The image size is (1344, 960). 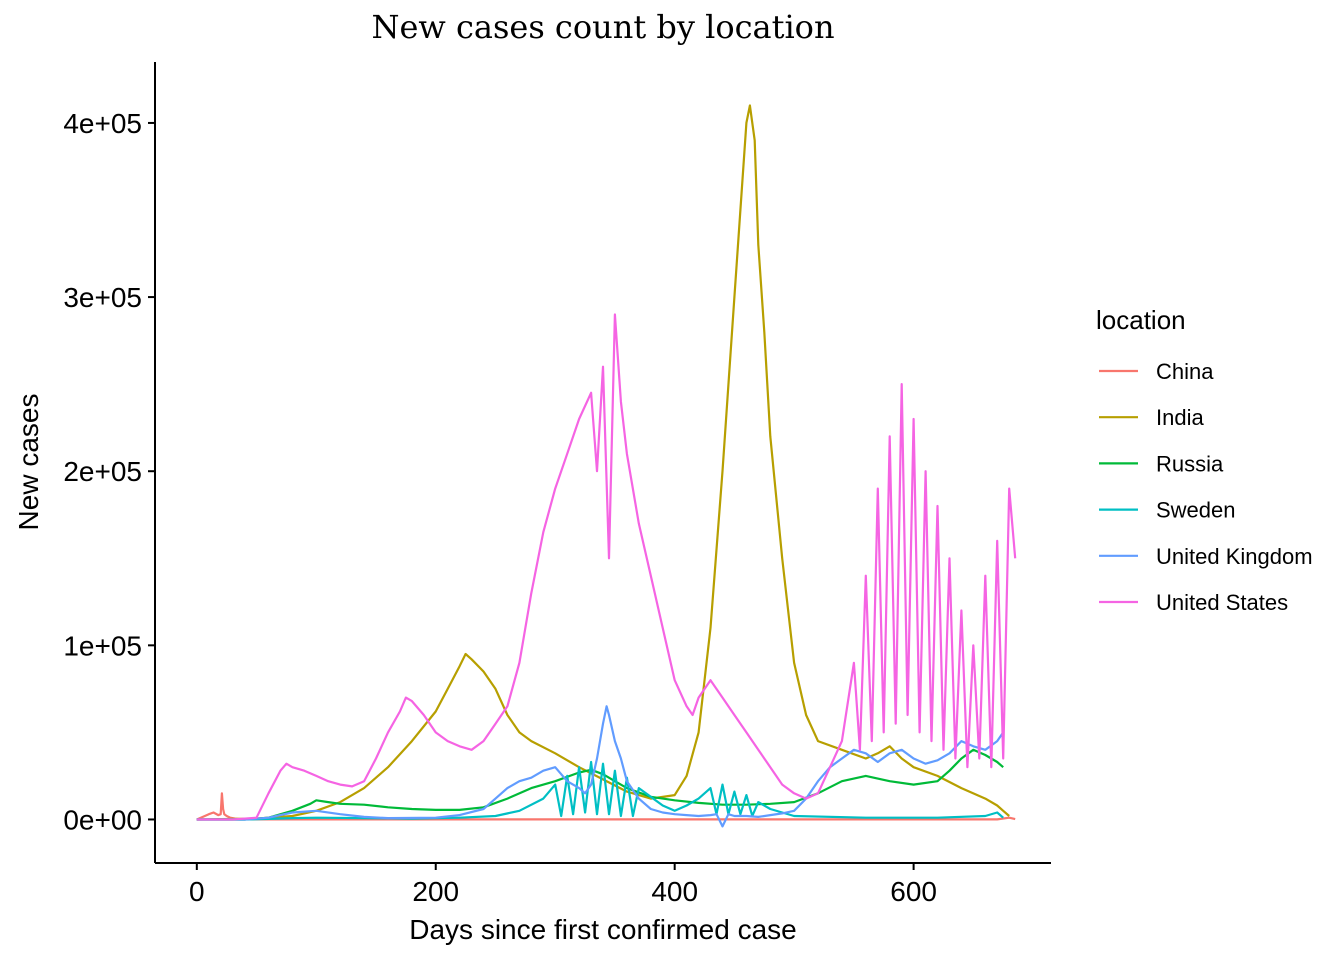 What do you see at coordinates (1141, 320) in the screenshot?
I see `legend-title: location` at bounding box center [1141, 320].